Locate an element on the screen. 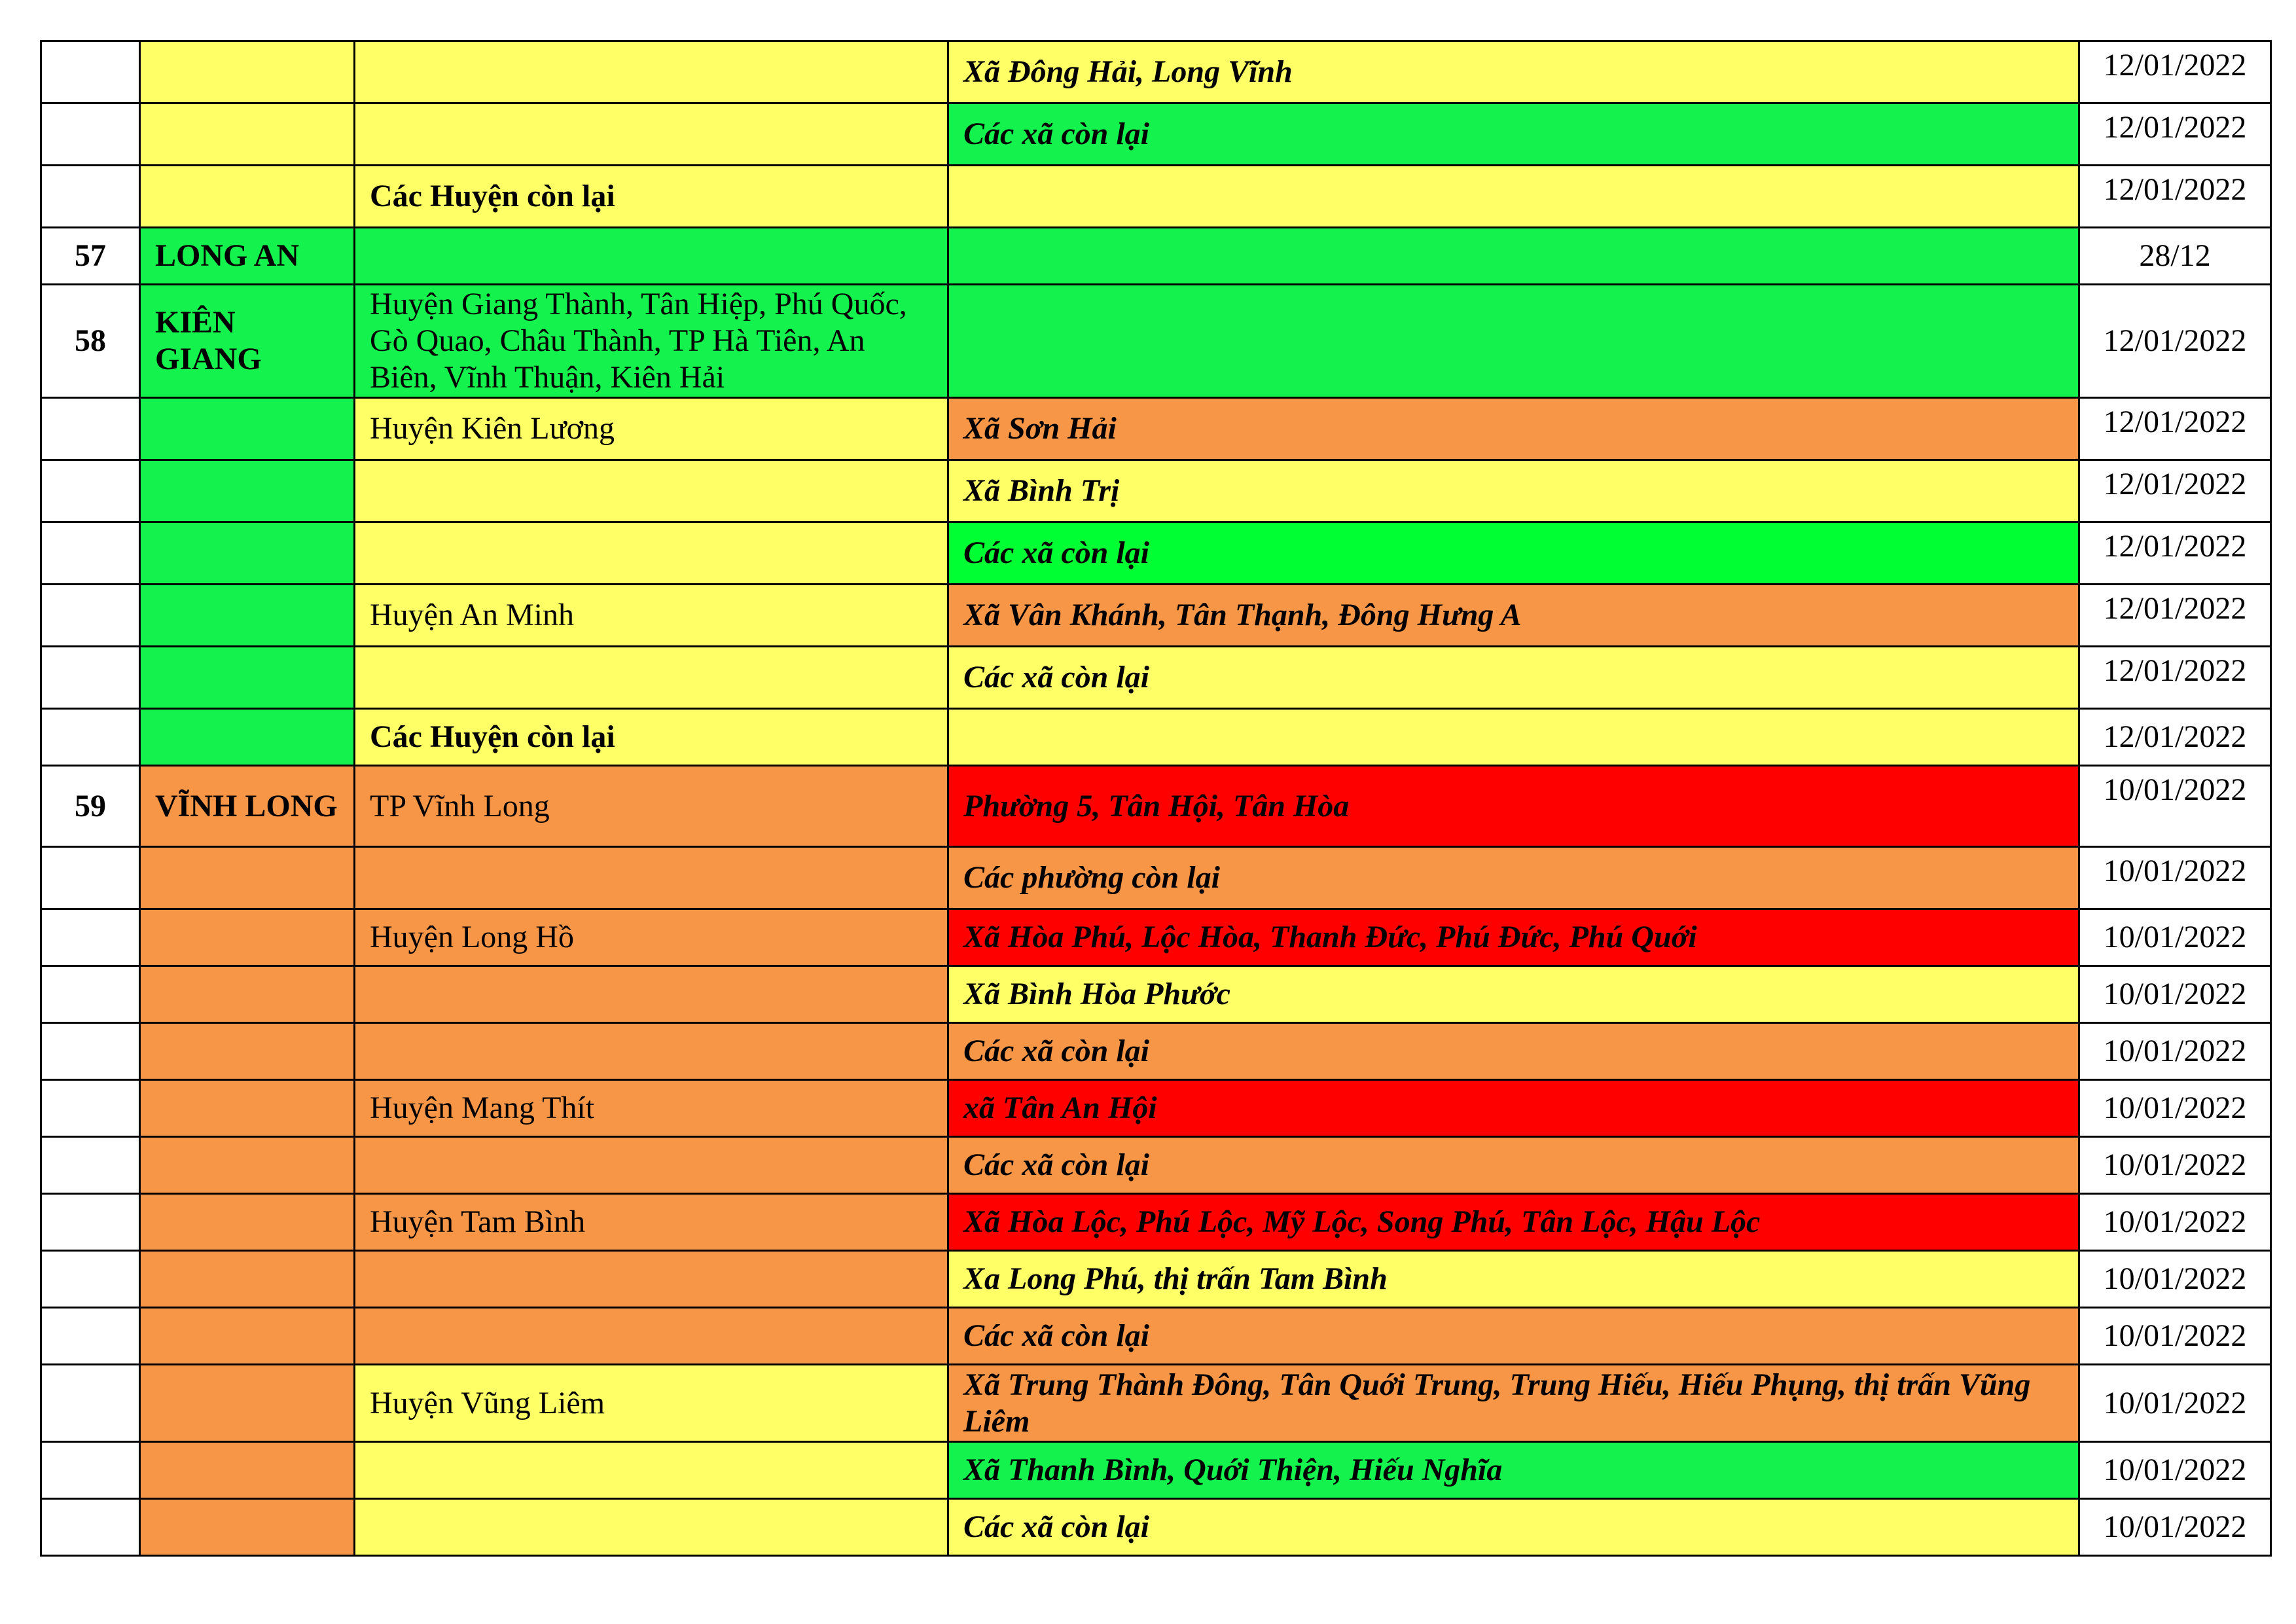 This screenshot has height=1624, width=2296. commune-cell: Xa Long Phú, thị trấn Tam Bình is located at coordinates (1513, 1279).